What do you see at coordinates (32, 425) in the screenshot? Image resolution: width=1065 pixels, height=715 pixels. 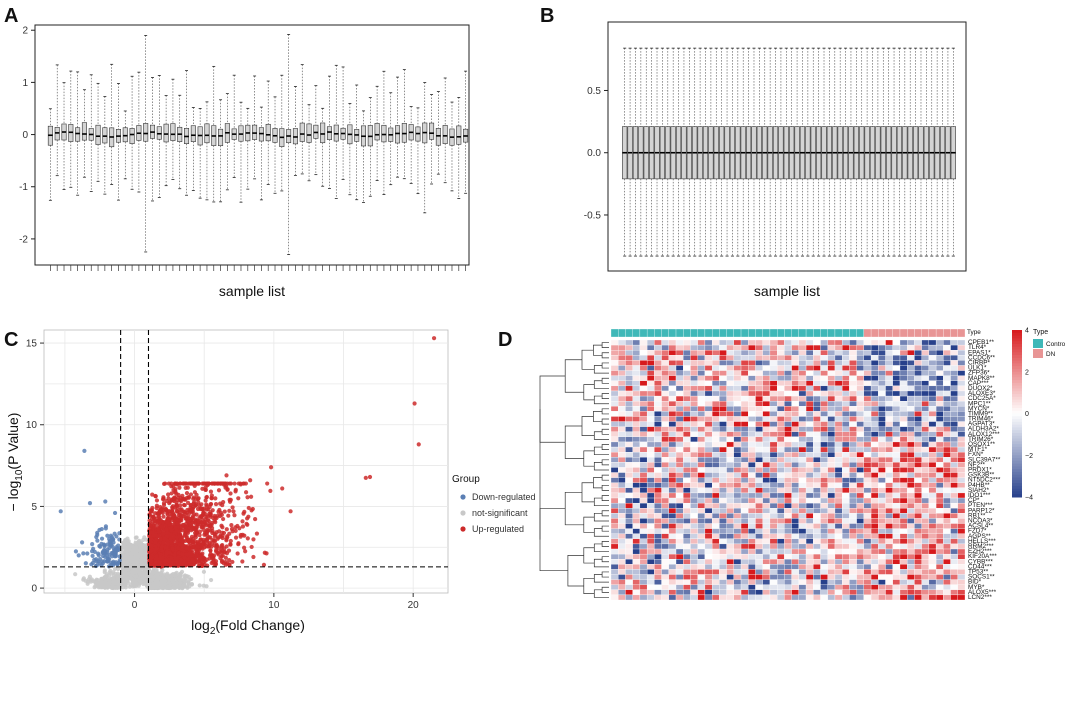 I see `panel-c-ytick-label: 10` at bounding box center [32, 425].